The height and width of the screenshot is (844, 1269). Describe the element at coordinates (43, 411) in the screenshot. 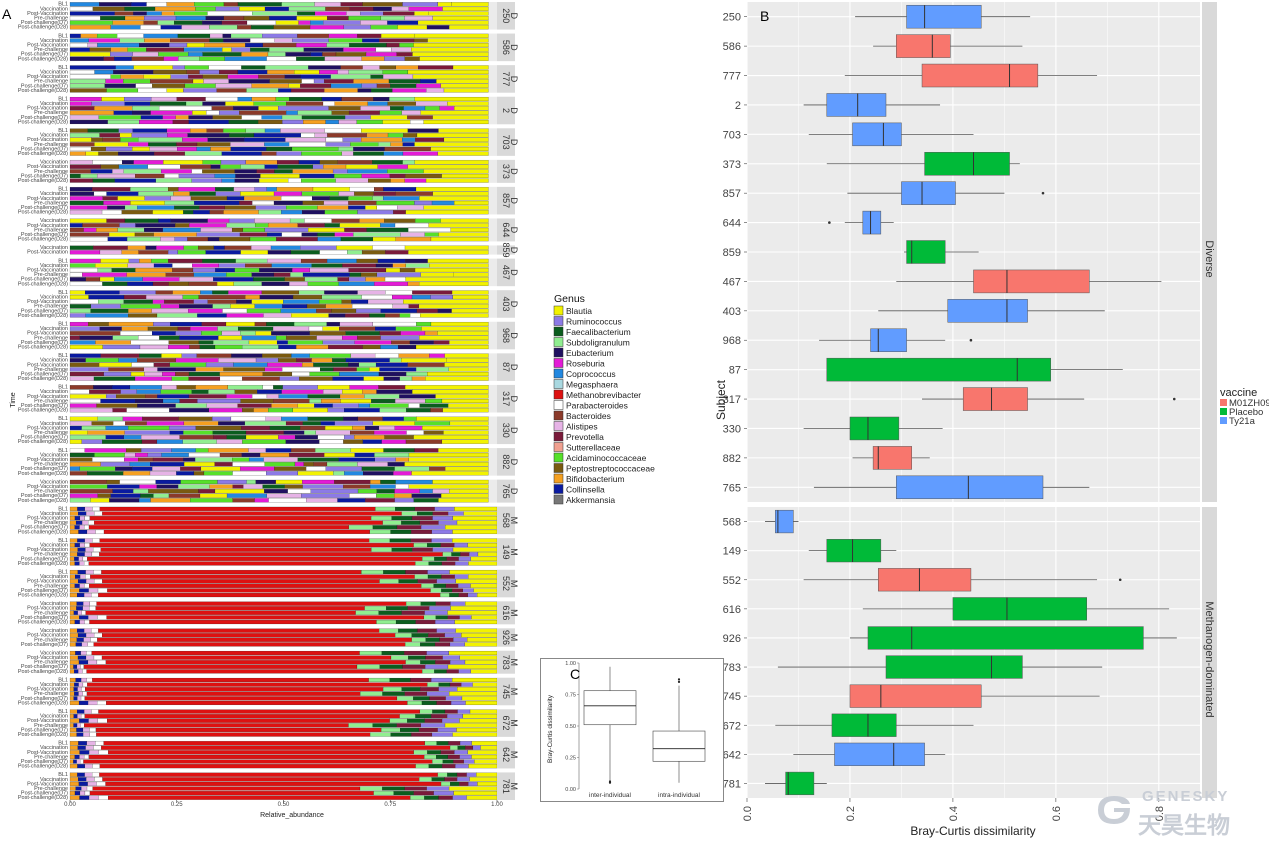

I see `time-tick-label: Post-challenge(D28)` at that location.